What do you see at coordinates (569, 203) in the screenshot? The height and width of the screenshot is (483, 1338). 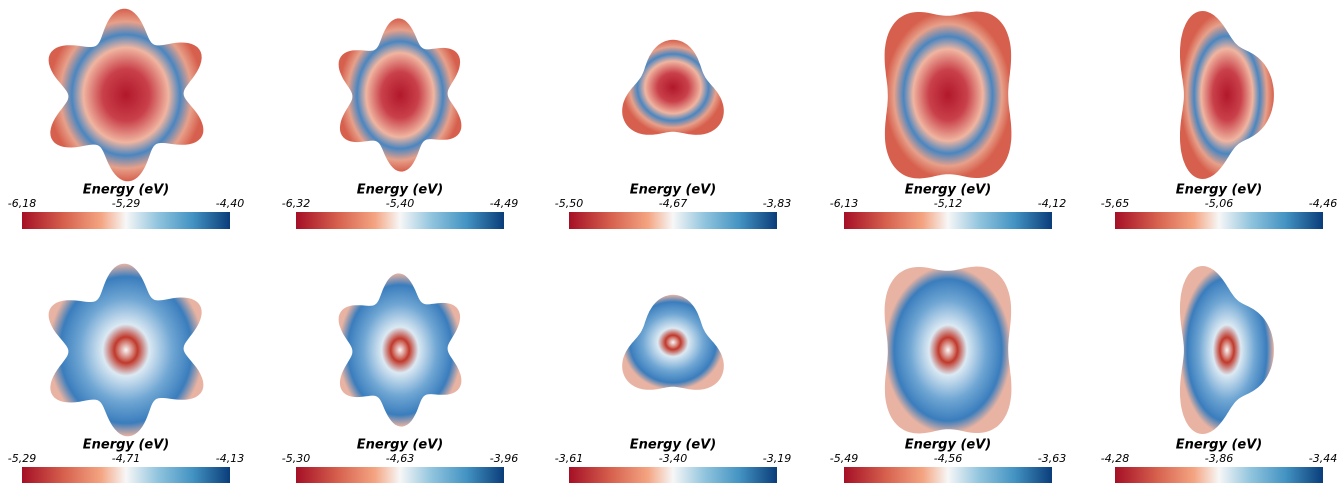 I see `colorbar-tick-label: -5,50` at bounding box center [569, 203].